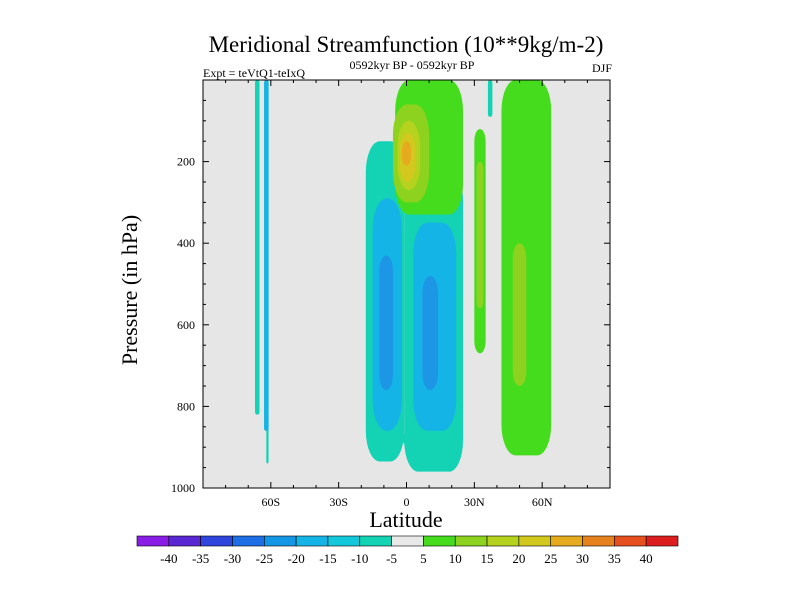  What do you see at coordinates (264, 558) in the screenshot?
I see `colorbar-label-3: -25` at bounding box center [264, 558].